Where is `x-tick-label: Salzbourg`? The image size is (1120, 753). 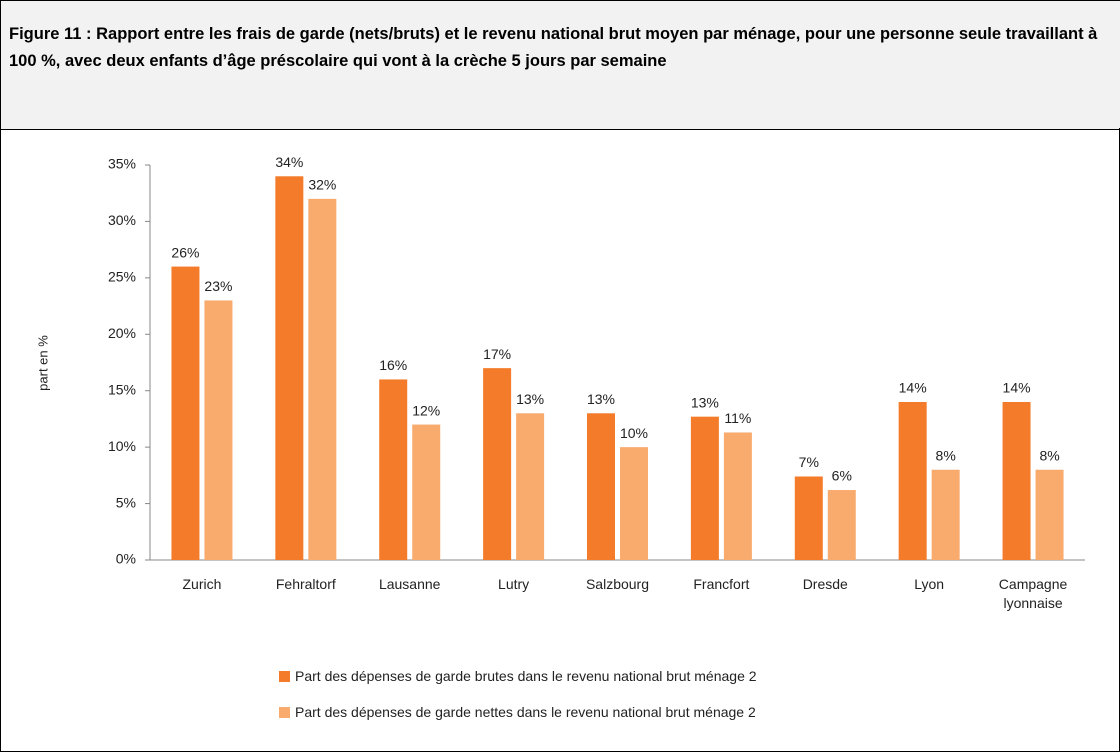 x-tick-label: Salzbourg is located at coordinates (617, 584).